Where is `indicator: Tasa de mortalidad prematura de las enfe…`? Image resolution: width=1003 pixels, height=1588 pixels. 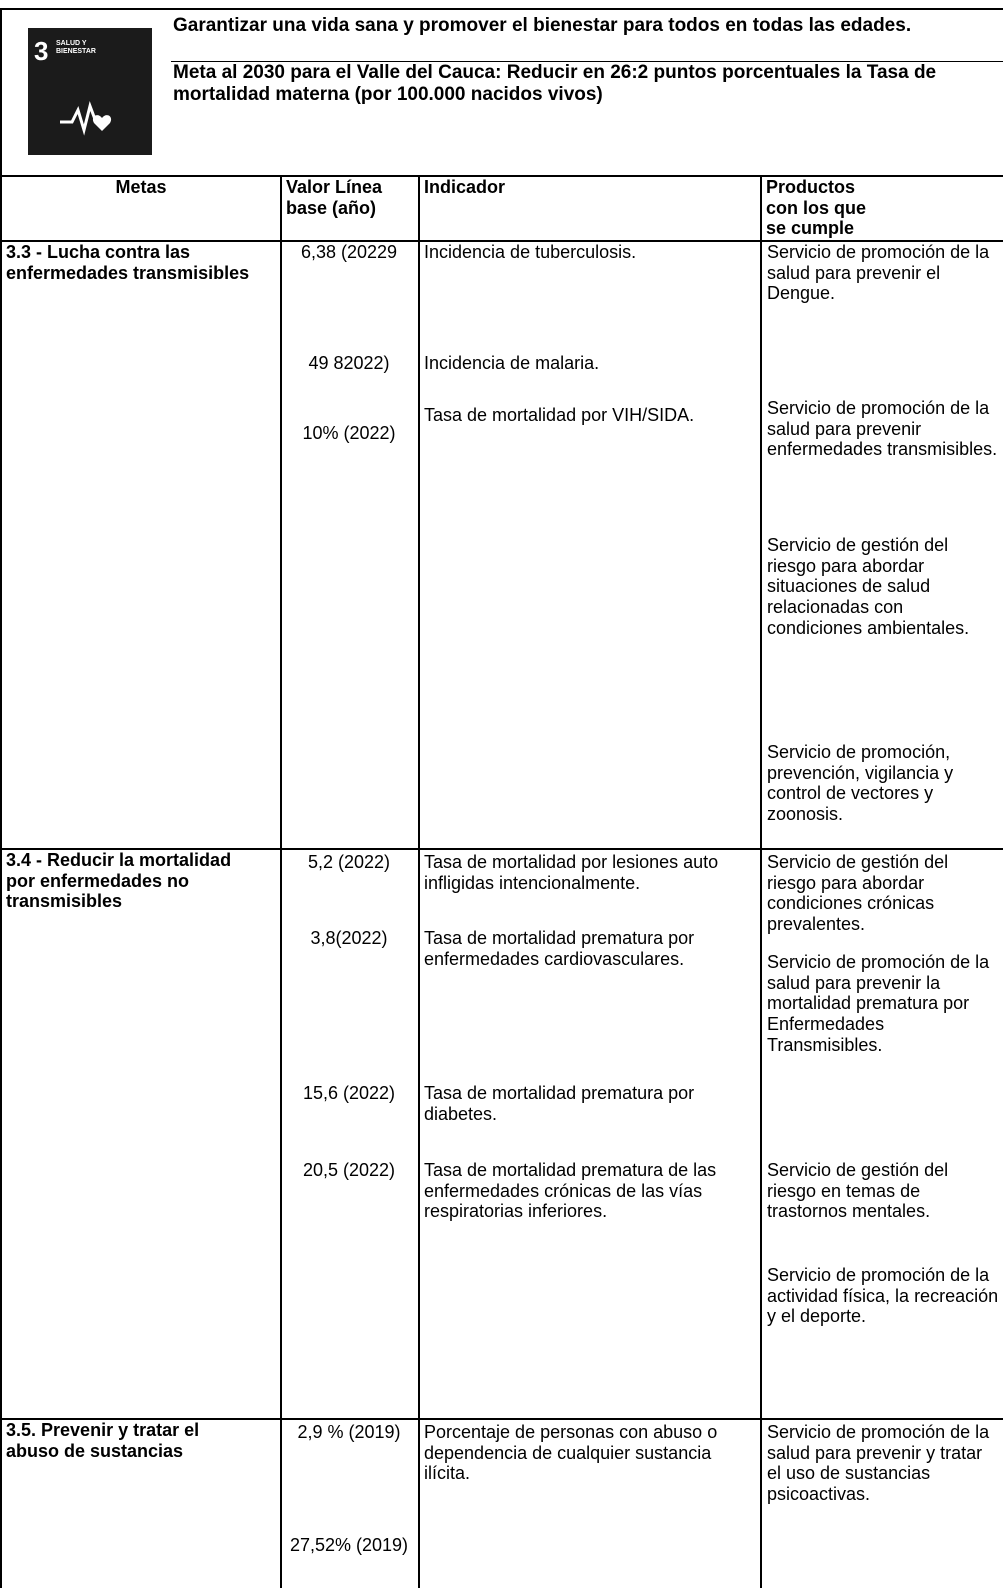
indicator: Tasa de mortalidad prematura de las enfe… is located at coordinates (570, 1191).